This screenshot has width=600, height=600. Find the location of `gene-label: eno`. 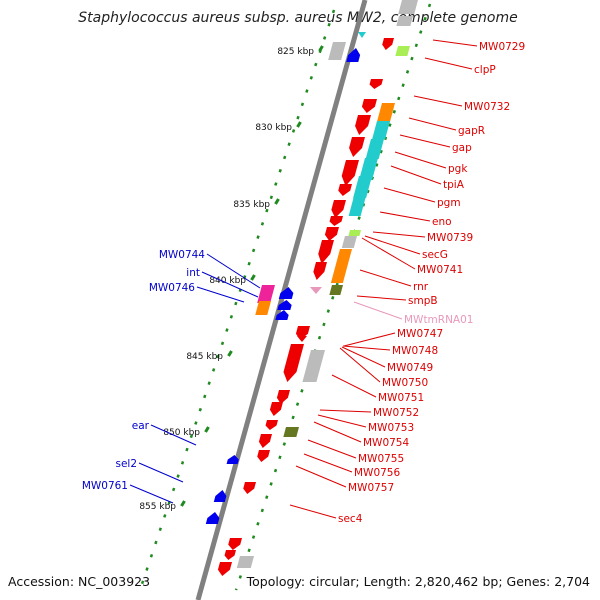

gene-label: eno is located at coordinates (442, 222).